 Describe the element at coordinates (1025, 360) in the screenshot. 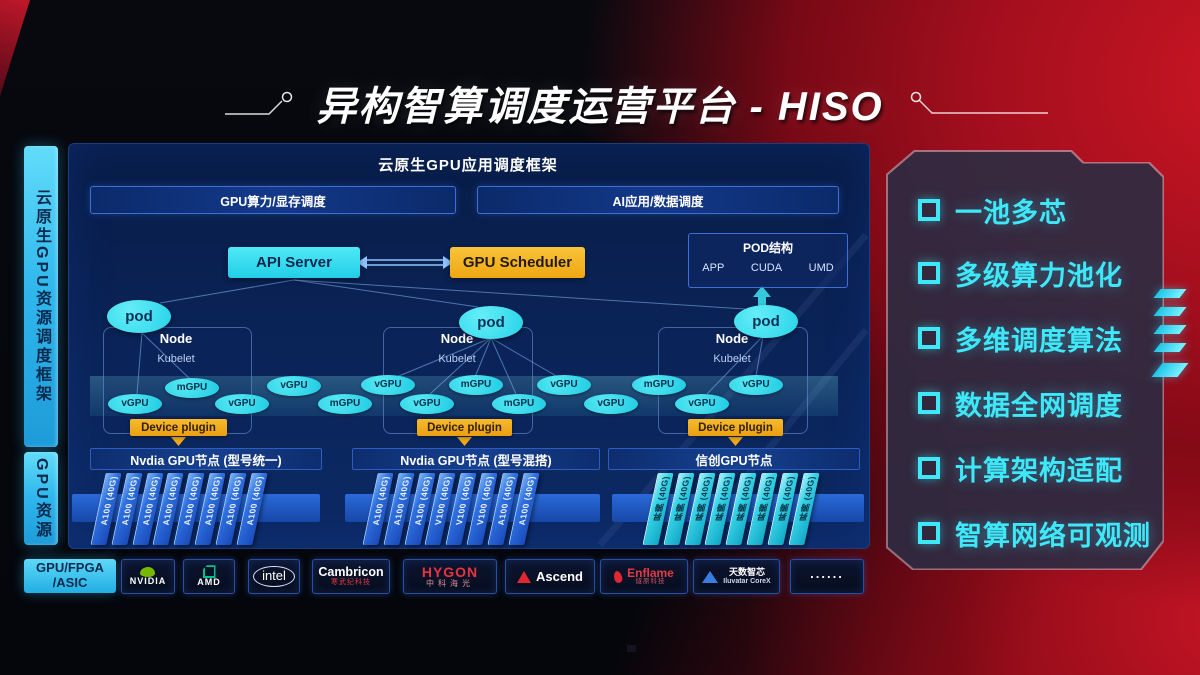

I see `feature-panel` at that location.